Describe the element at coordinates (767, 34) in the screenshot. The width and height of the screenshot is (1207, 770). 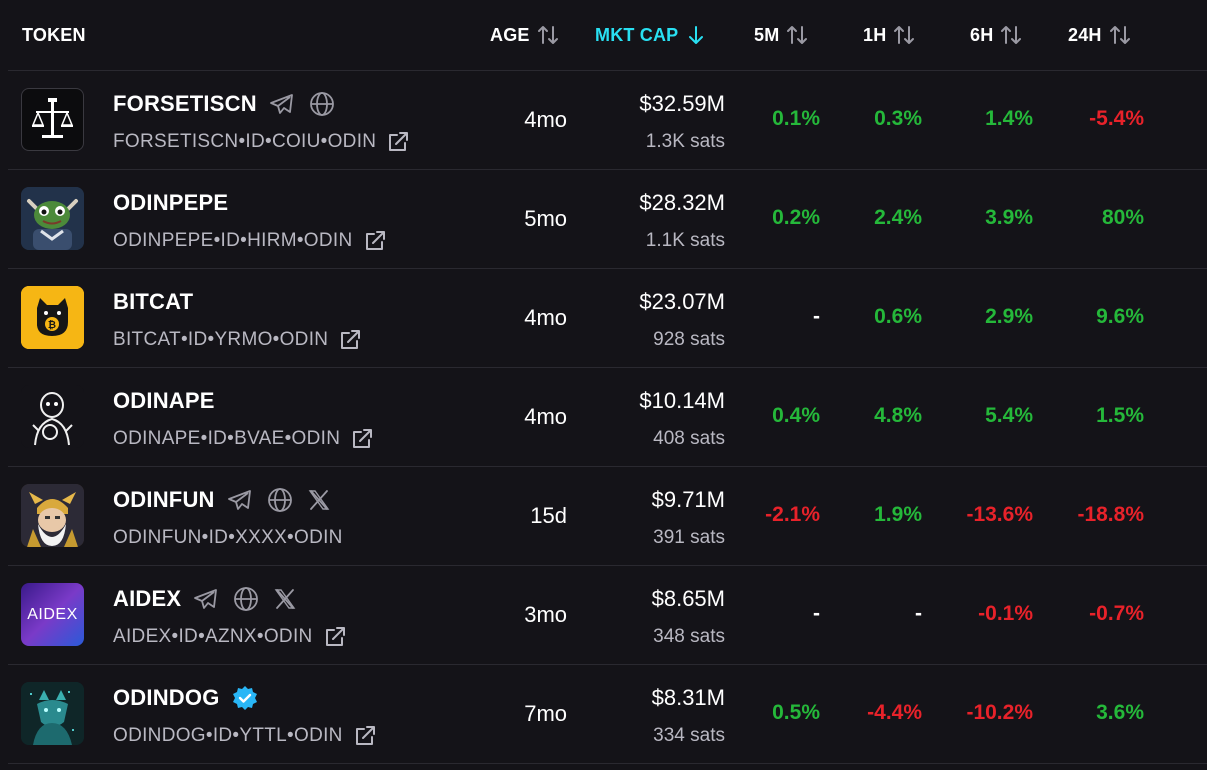
I see `col-header-5m-label: 5M` at that location.